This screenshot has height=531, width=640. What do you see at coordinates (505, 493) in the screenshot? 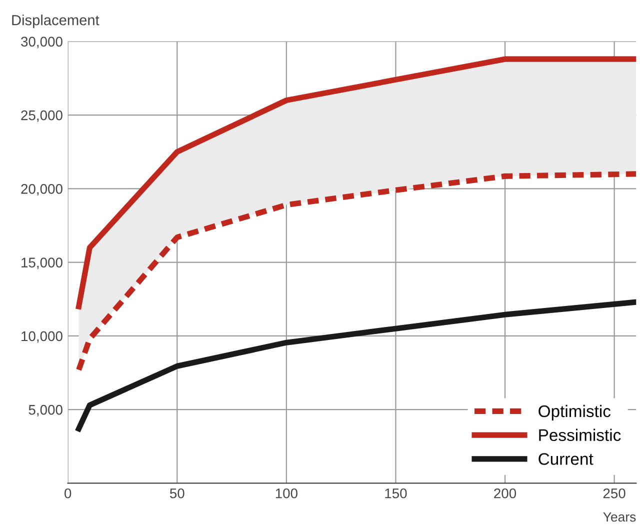
I see `x-tick-label: 200` at bounding box center [505, 493].